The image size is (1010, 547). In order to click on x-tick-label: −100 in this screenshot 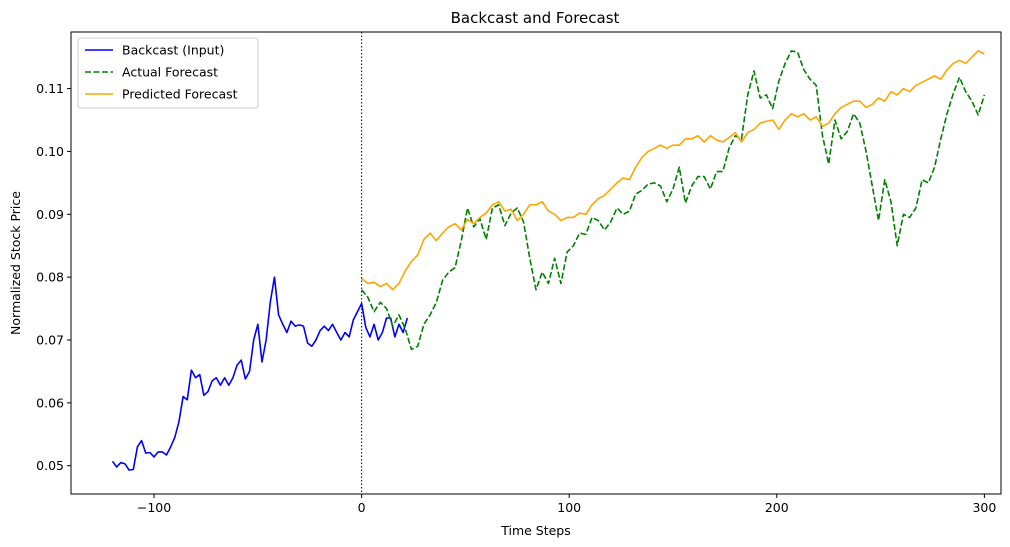, I will do `click(154, 507)`.